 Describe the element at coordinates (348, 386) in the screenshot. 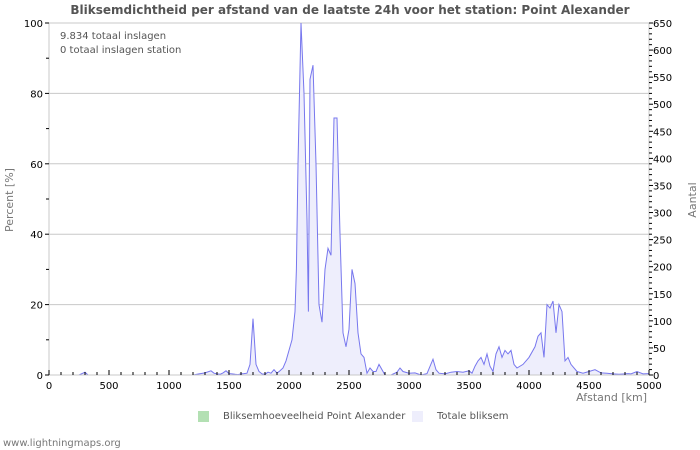

I see `x-tick-label: 2500` at that location.